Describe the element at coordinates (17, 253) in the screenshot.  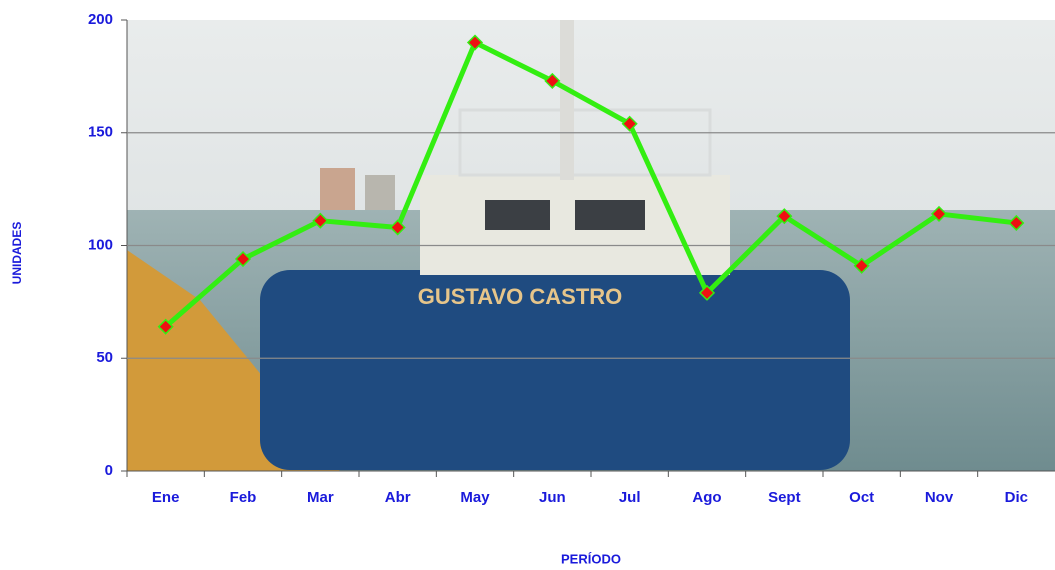
I see `y-axis-title: UNIDADES` at that location.